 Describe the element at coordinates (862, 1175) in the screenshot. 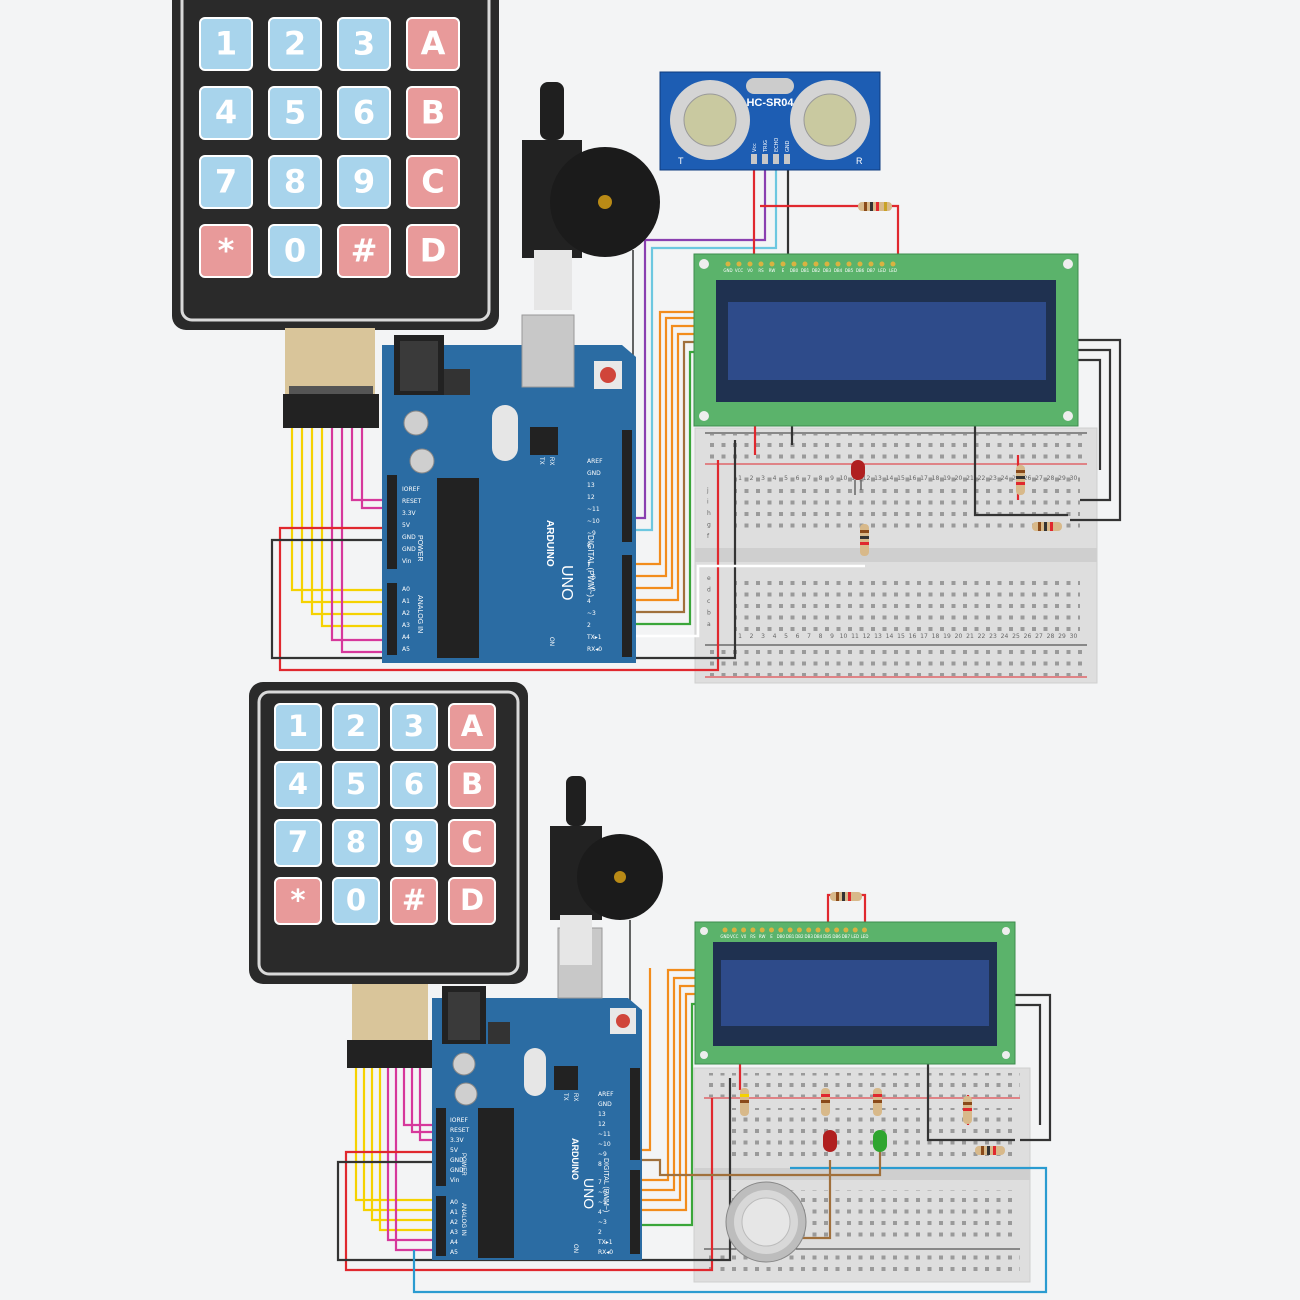

I see `breadboard` at that location.